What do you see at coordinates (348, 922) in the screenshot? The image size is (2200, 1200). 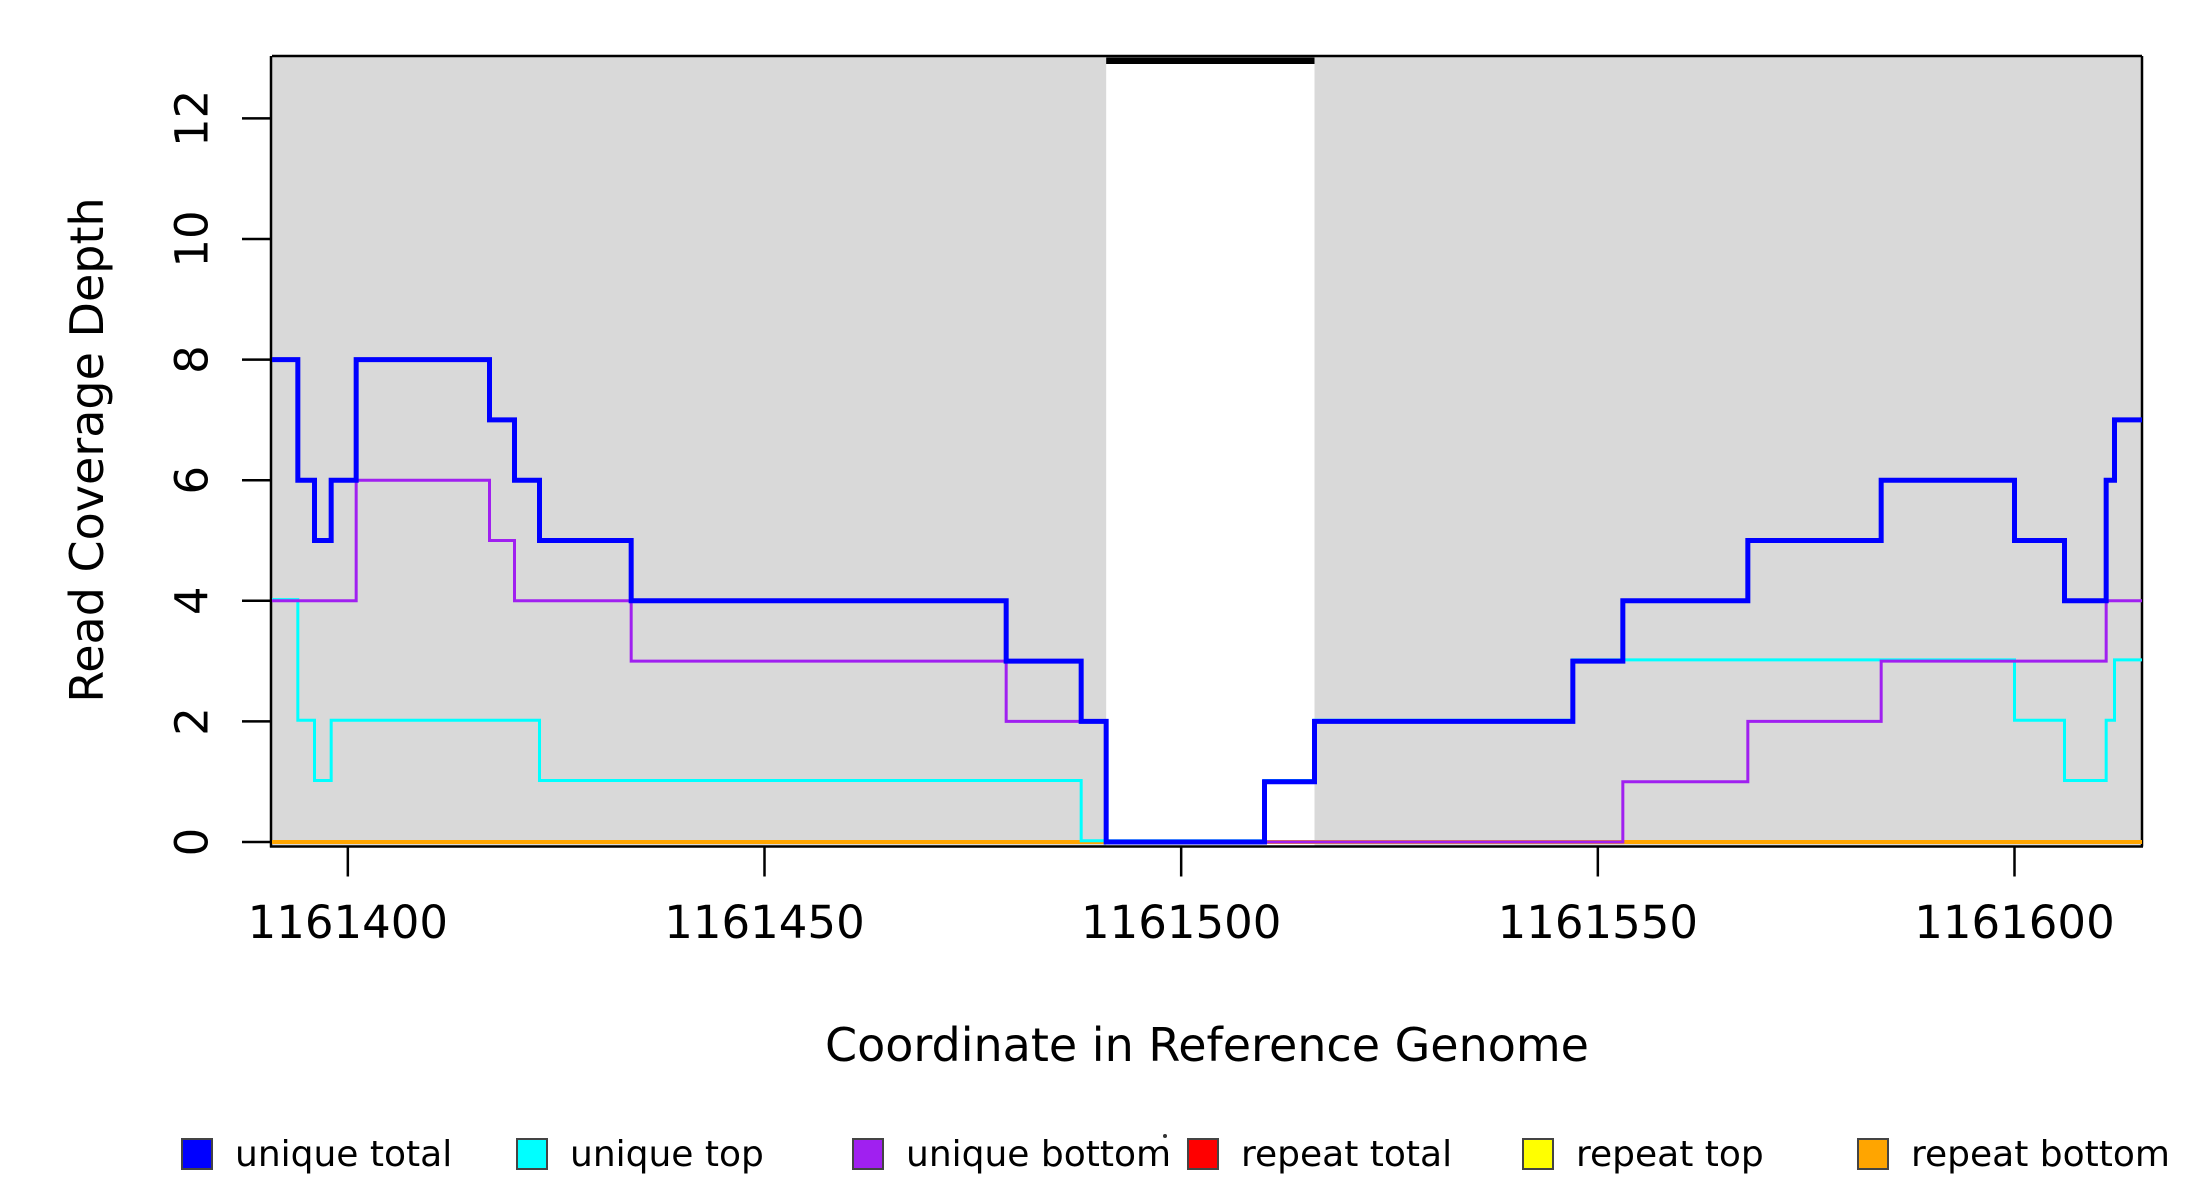 I see `x-tick-label: 1161400` at bounding box center [348, 922].